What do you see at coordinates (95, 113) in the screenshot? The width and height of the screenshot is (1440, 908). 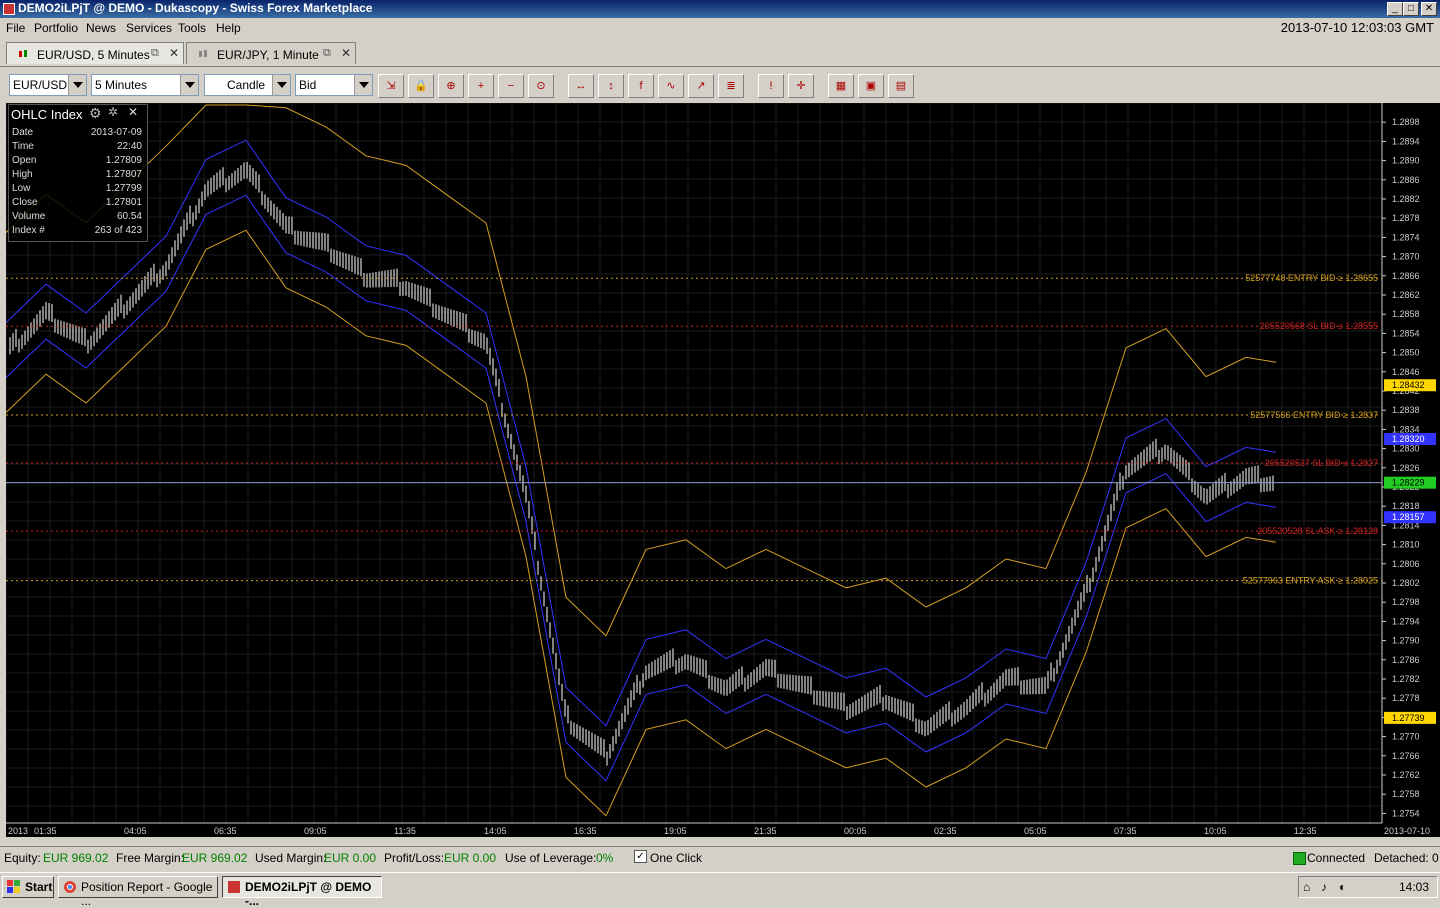 I see `gear-icon: ⚙` at bounding box center [95, 113].